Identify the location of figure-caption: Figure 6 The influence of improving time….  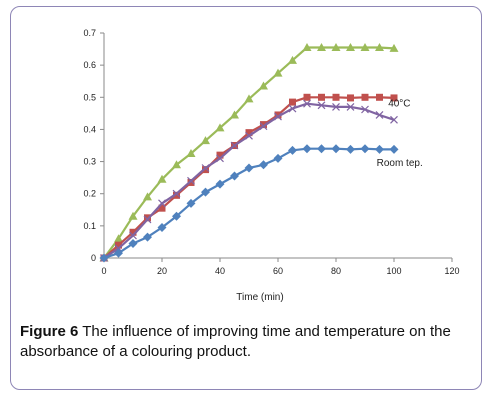
(250, 342).